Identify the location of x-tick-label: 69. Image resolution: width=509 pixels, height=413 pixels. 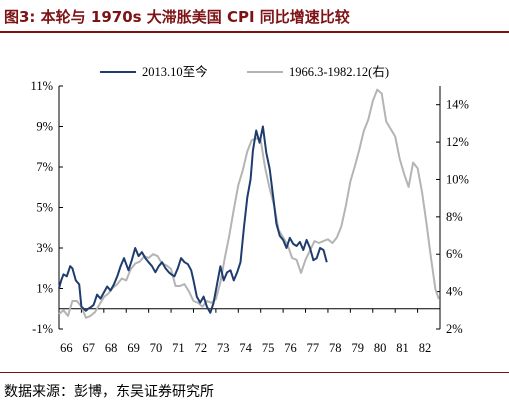
(133, 348).